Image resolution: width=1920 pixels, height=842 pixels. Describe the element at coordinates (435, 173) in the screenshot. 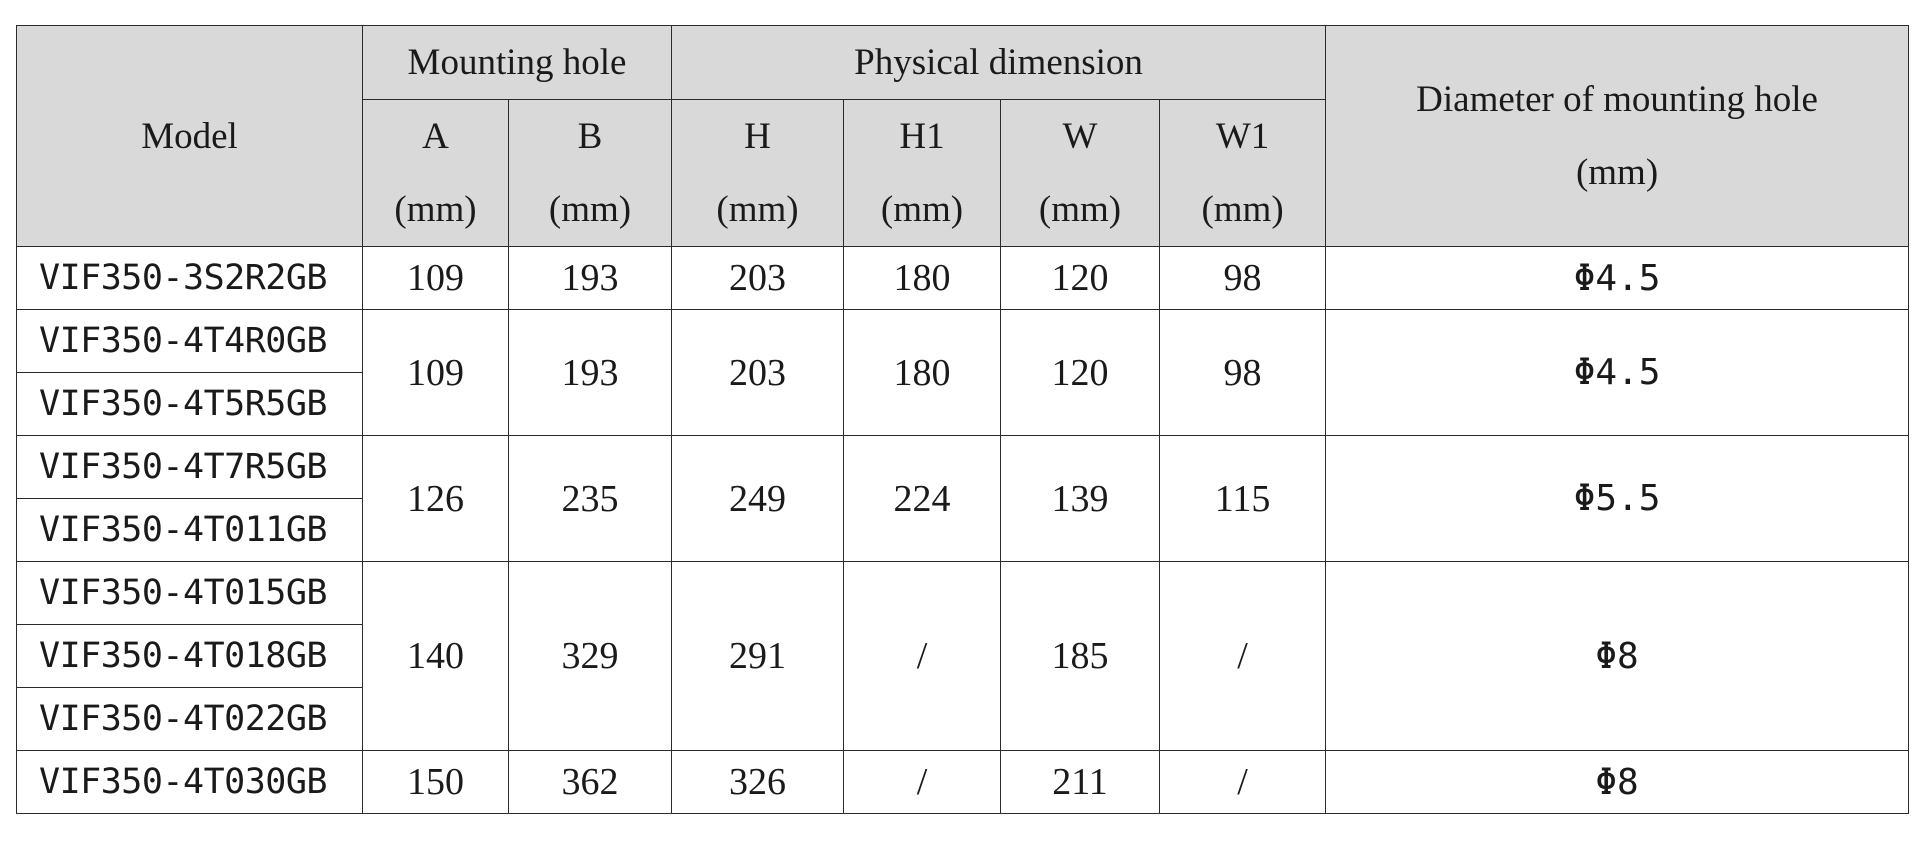

I see `column-header-a: A (mm)` at that location.